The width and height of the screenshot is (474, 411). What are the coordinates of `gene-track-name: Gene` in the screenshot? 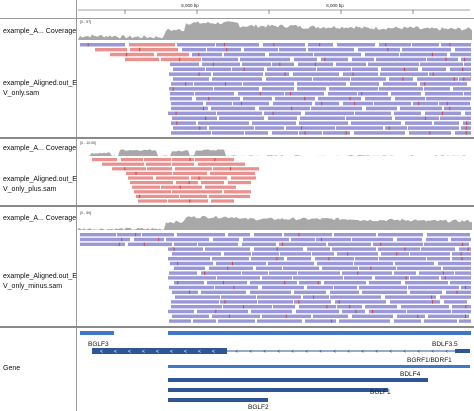 It's located at (12, 368).